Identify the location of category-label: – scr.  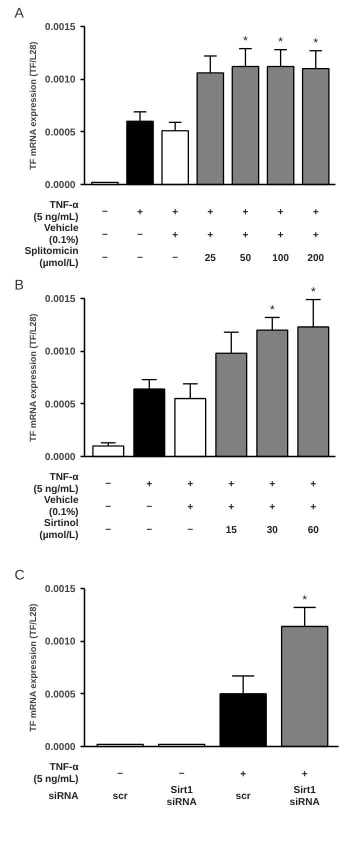
(120, 785).